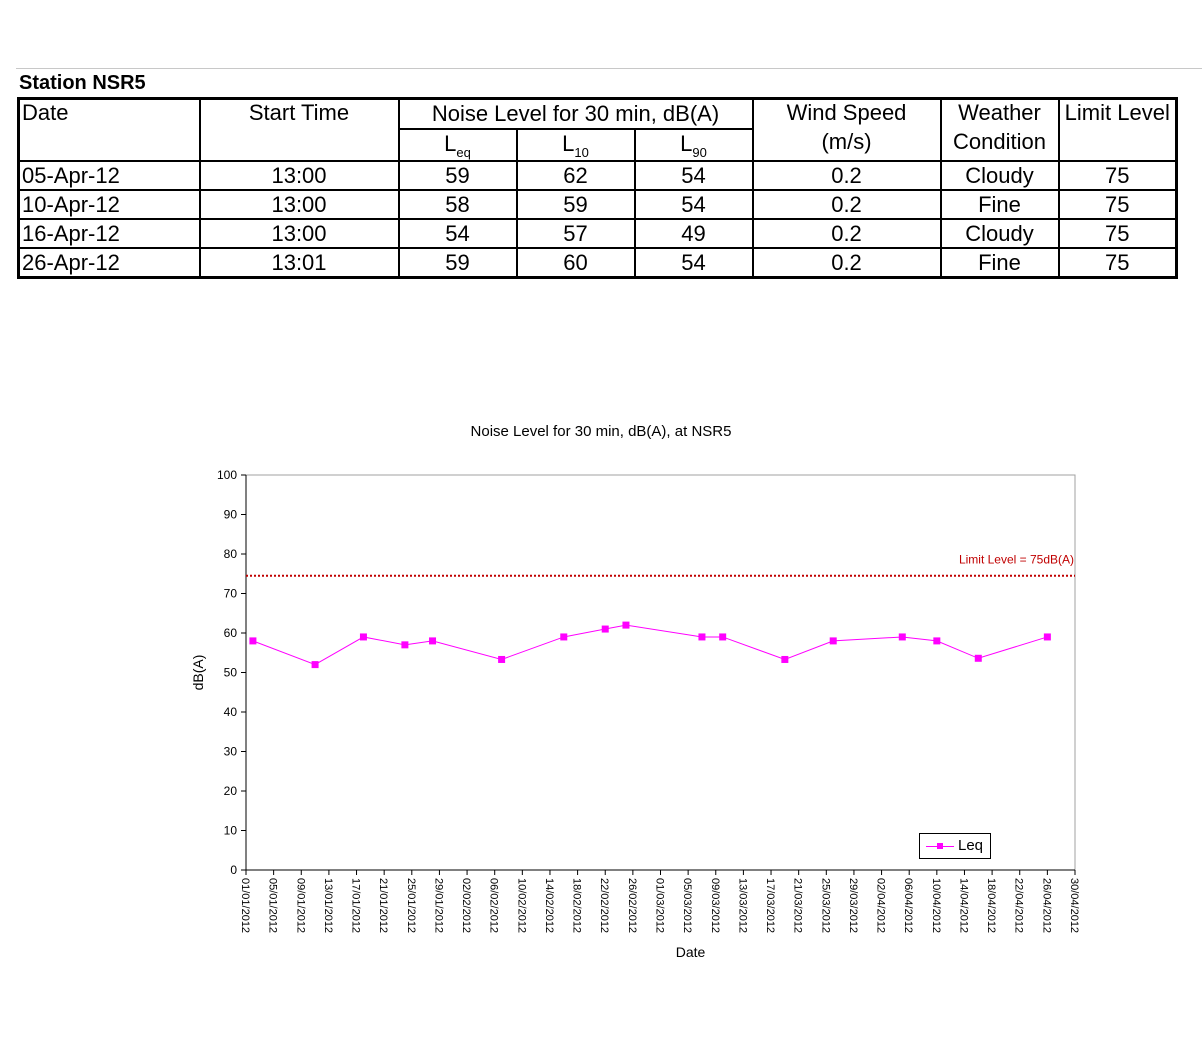 The height and width of the screenshot is (1052, 1202). I want to click on table-row: 05-Apr-12 13:00 59 62 54 0.2 Cloudy 75, so click(597, 175).